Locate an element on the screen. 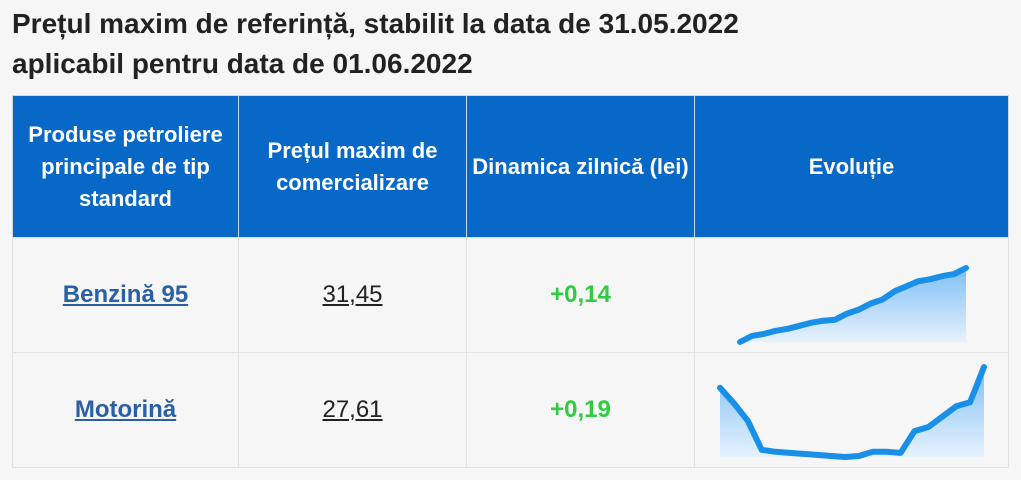 The image size is (1021, 480). product-cell: Motorină is located at coordinates (125, 410).